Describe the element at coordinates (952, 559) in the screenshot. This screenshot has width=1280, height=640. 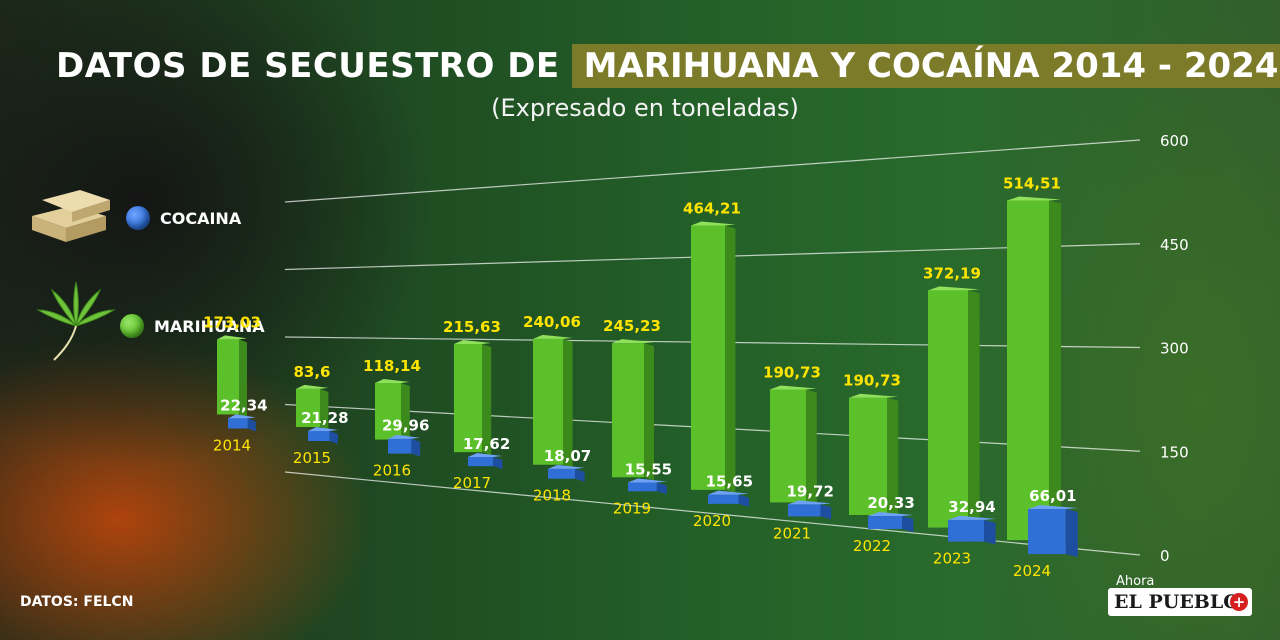
I see `x-tick-label: 2023` at that location.